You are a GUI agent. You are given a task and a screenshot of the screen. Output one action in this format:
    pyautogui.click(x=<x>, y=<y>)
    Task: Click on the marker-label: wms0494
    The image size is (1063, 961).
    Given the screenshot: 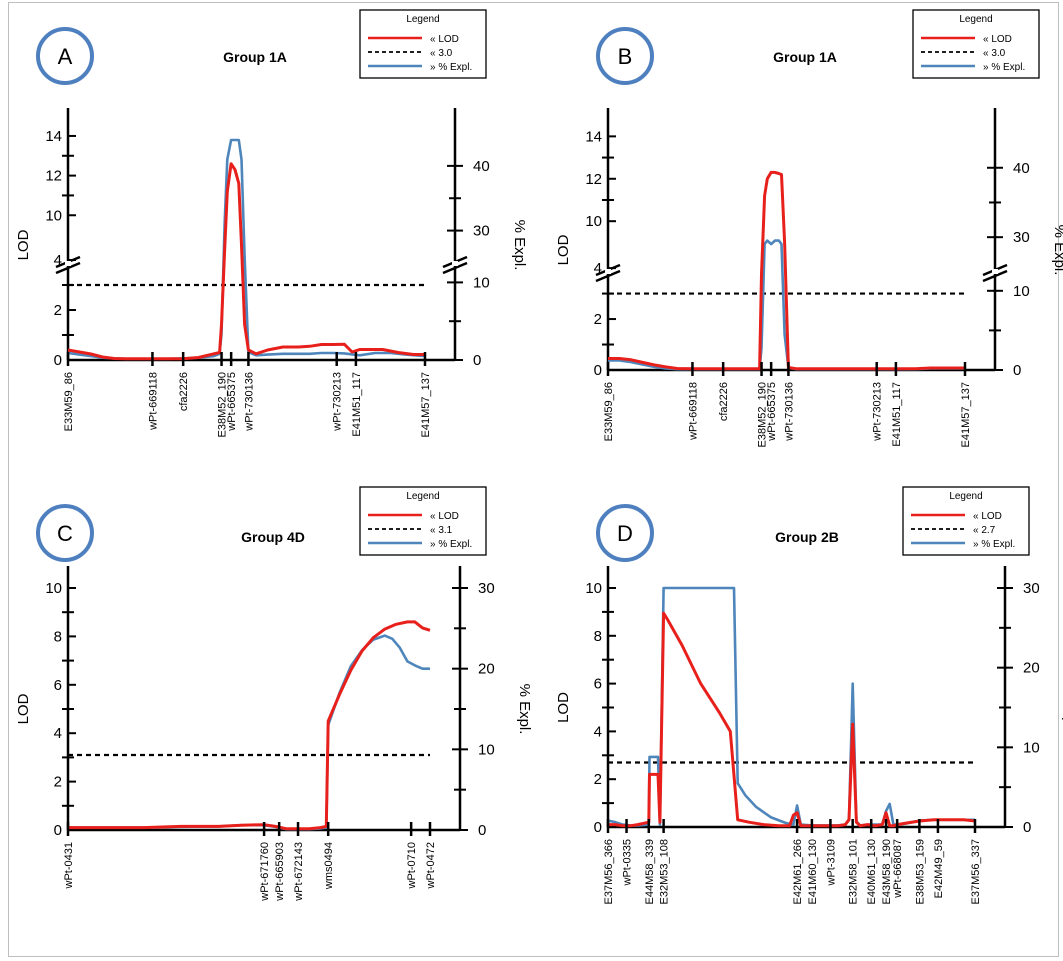 What is the action you would take?
    pyautogui.click(x=329, y=866)
    